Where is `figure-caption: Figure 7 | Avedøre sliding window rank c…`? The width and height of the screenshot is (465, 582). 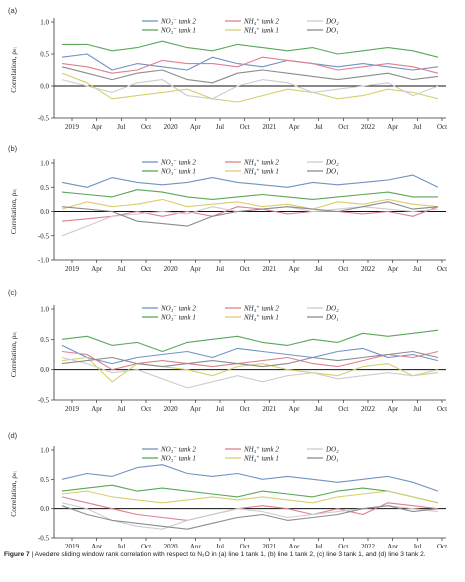 figure-caption: Figure 7 | Avedøre sliding window rank c… is located at coordinates (233, 555).